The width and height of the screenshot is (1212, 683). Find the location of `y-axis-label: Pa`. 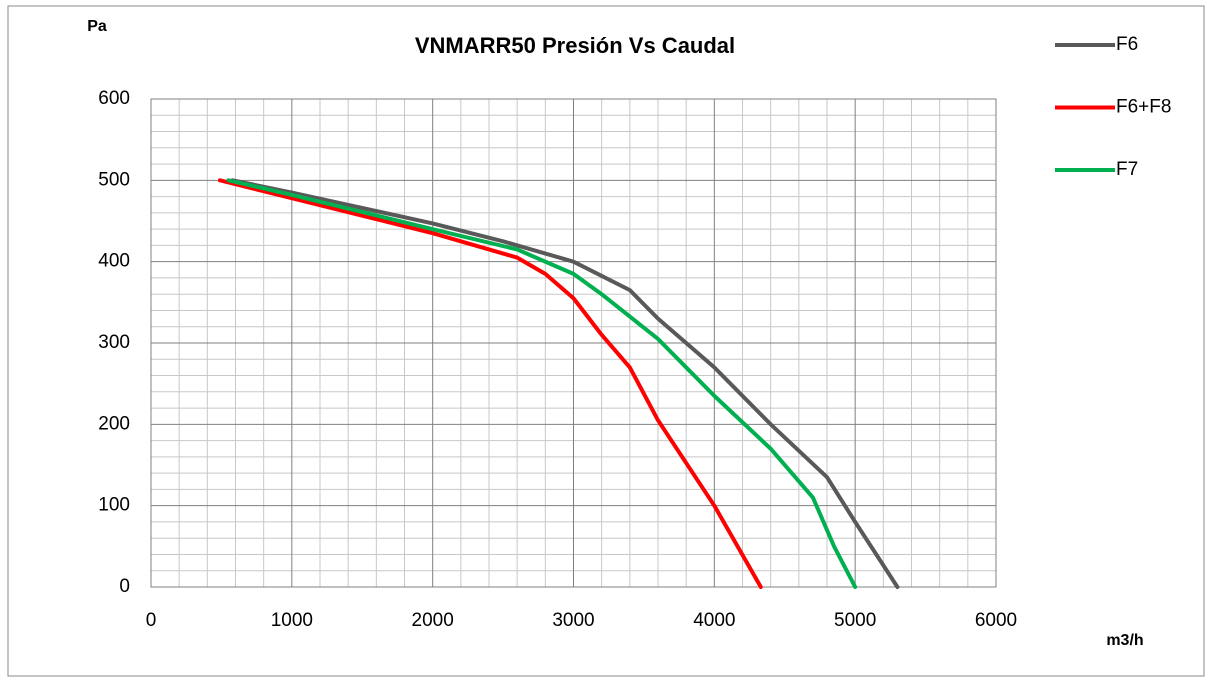

y-axis-label: Pa is located at coordinates (97, 26).